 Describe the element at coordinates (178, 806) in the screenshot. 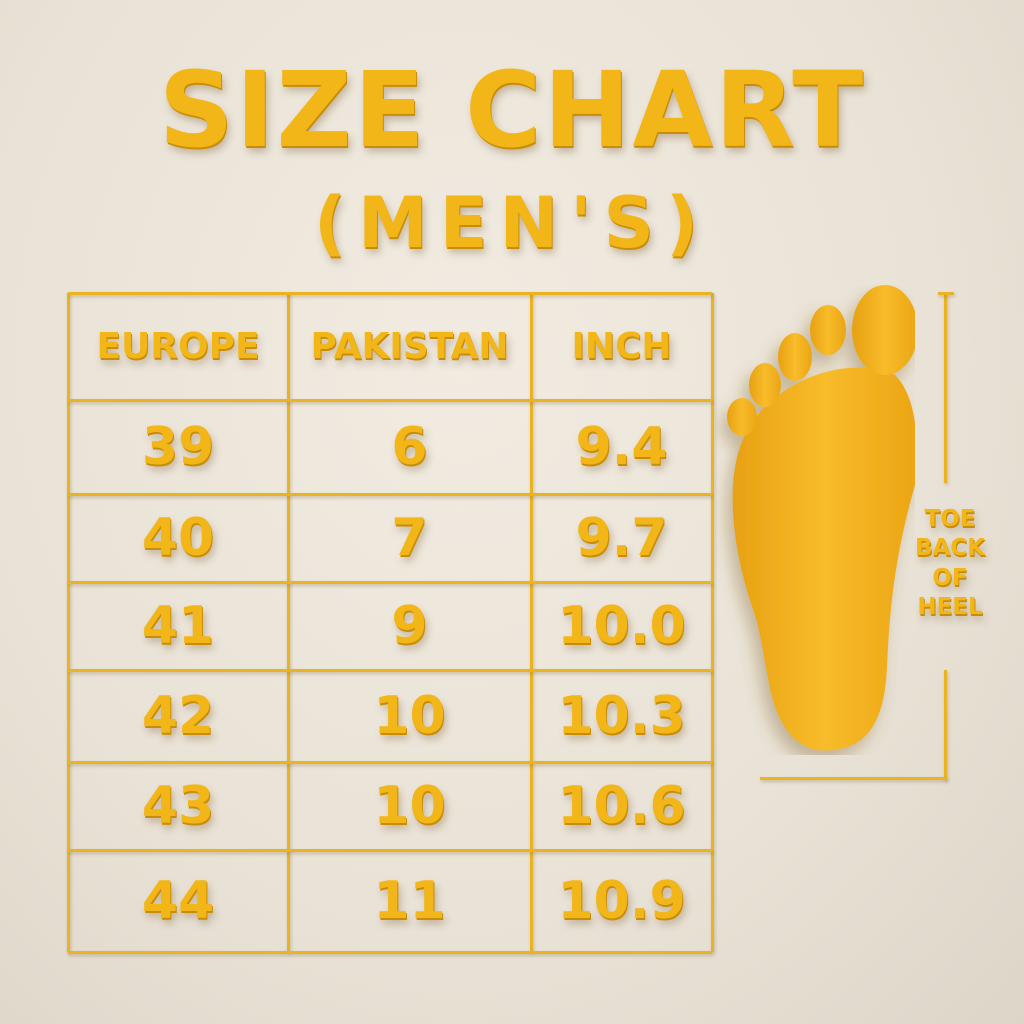

I see `table-cell: 43` at that location.